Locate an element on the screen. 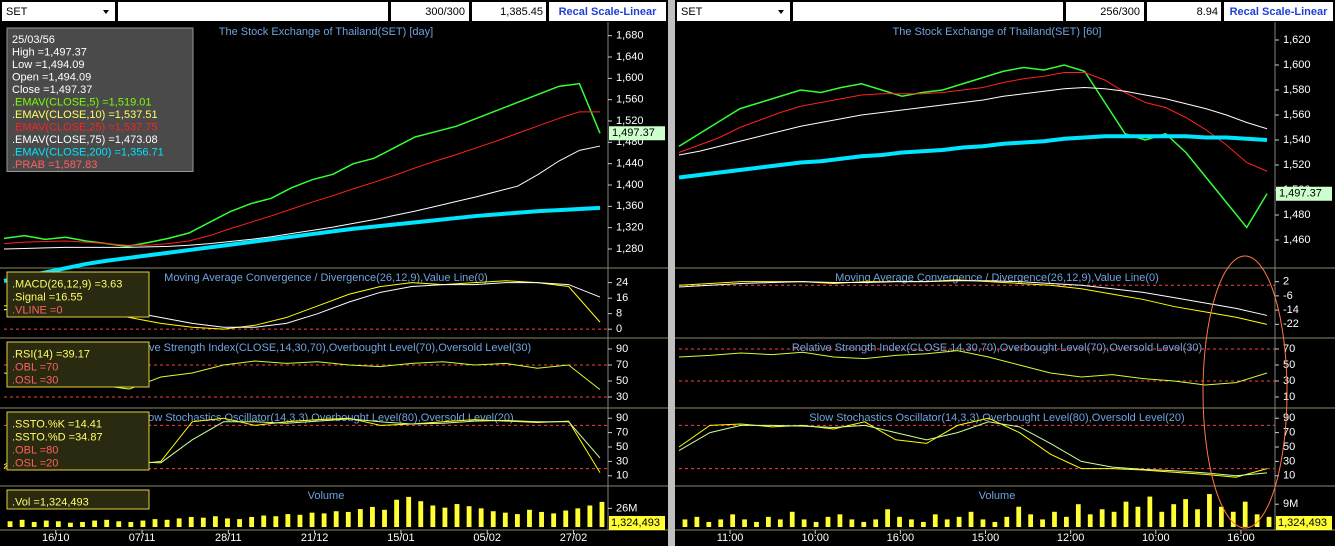  y-tick-label: 26M is located at coordinates (626, 508).